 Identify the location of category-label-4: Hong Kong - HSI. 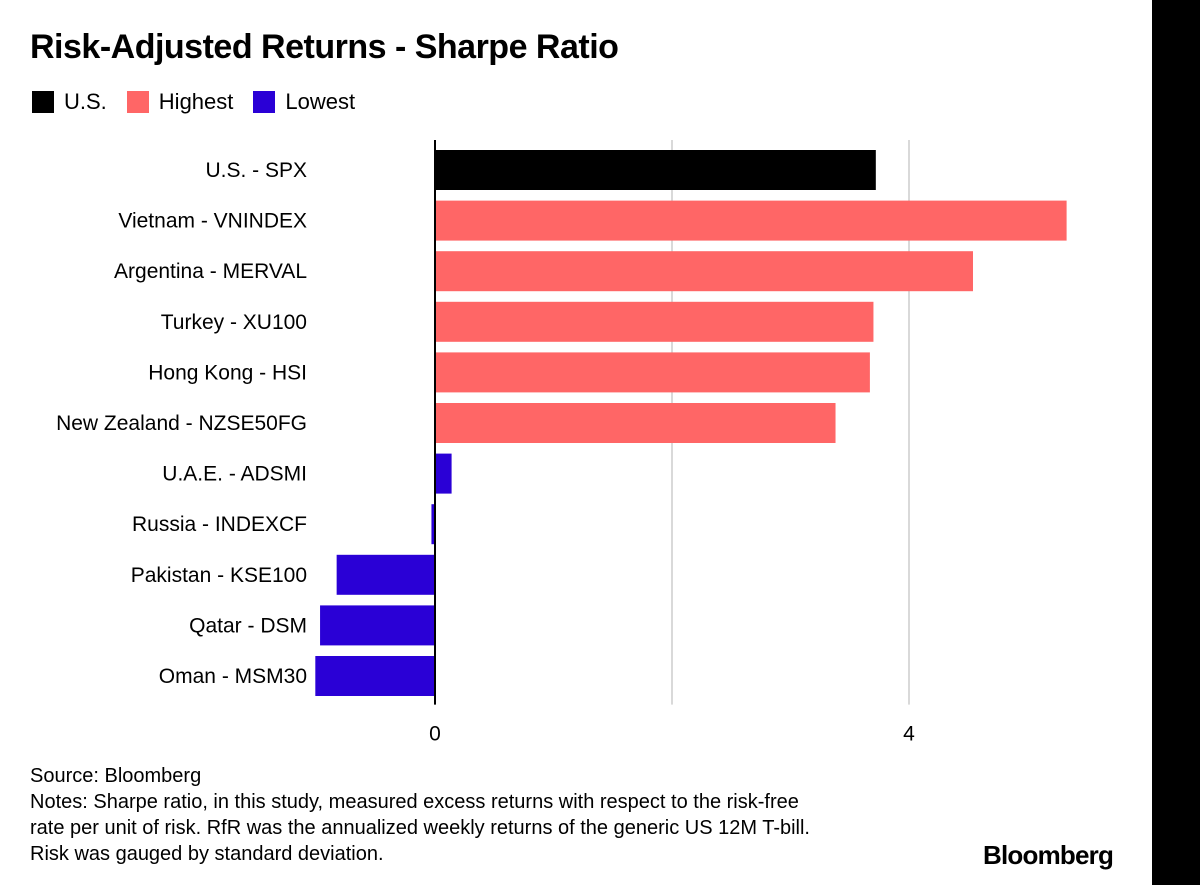
(227, 372).